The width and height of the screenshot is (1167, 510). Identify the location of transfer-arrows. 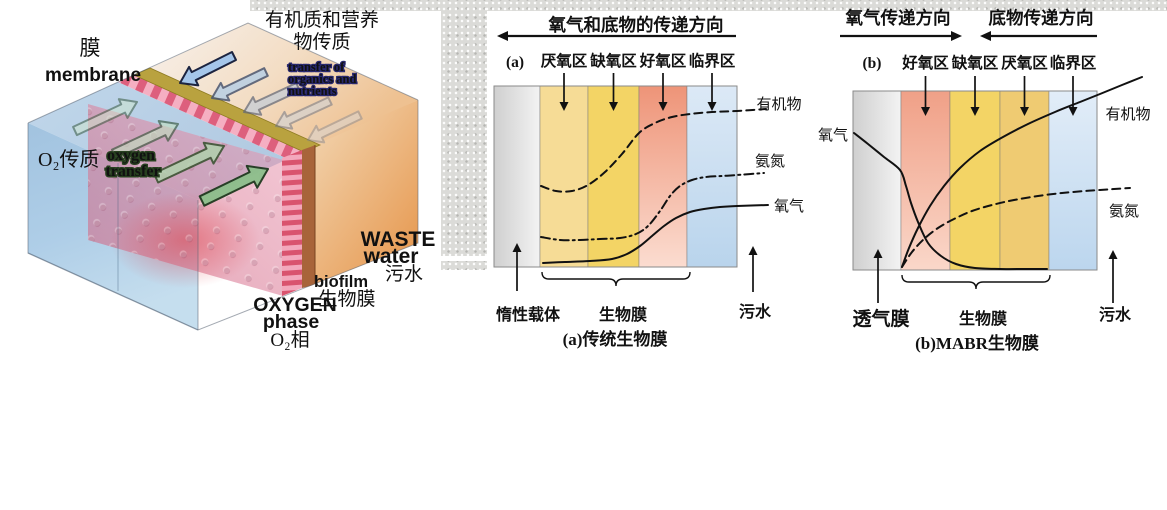
(217, 129).